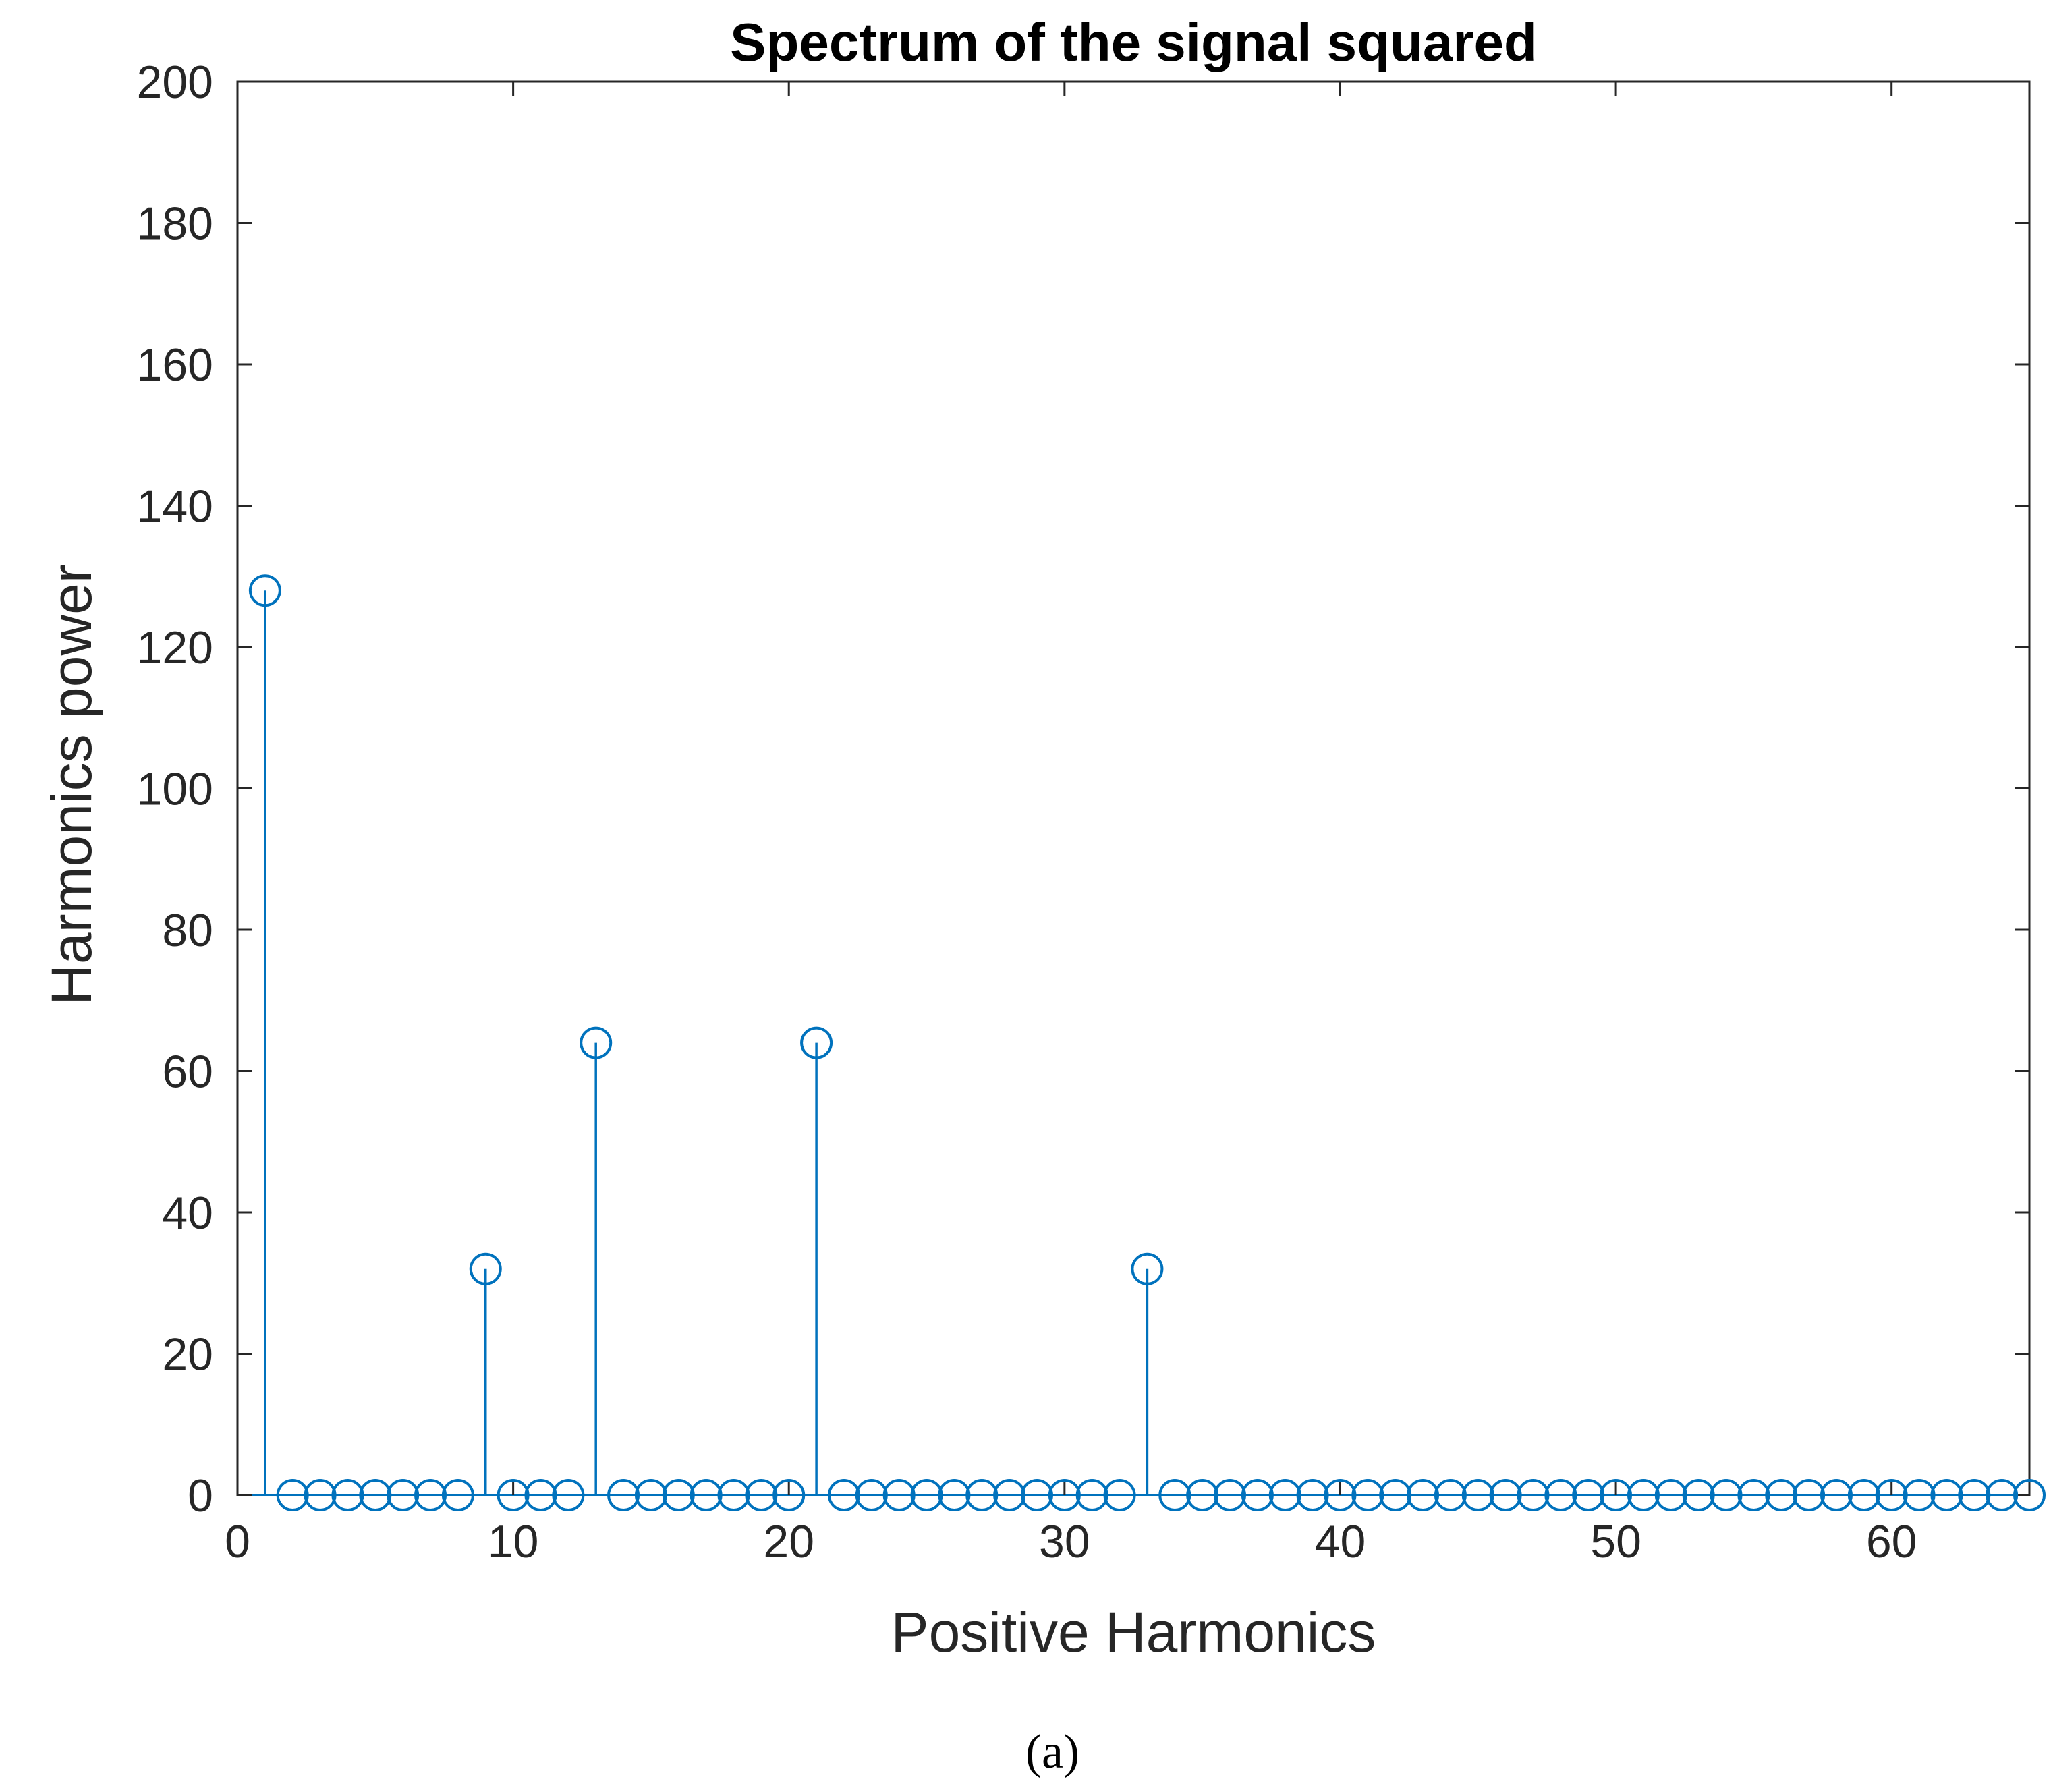  What do you see at coordinates (175, 506) in the screenshot?
I see `y-tick-label: 140` at bounding box center [175, 506].